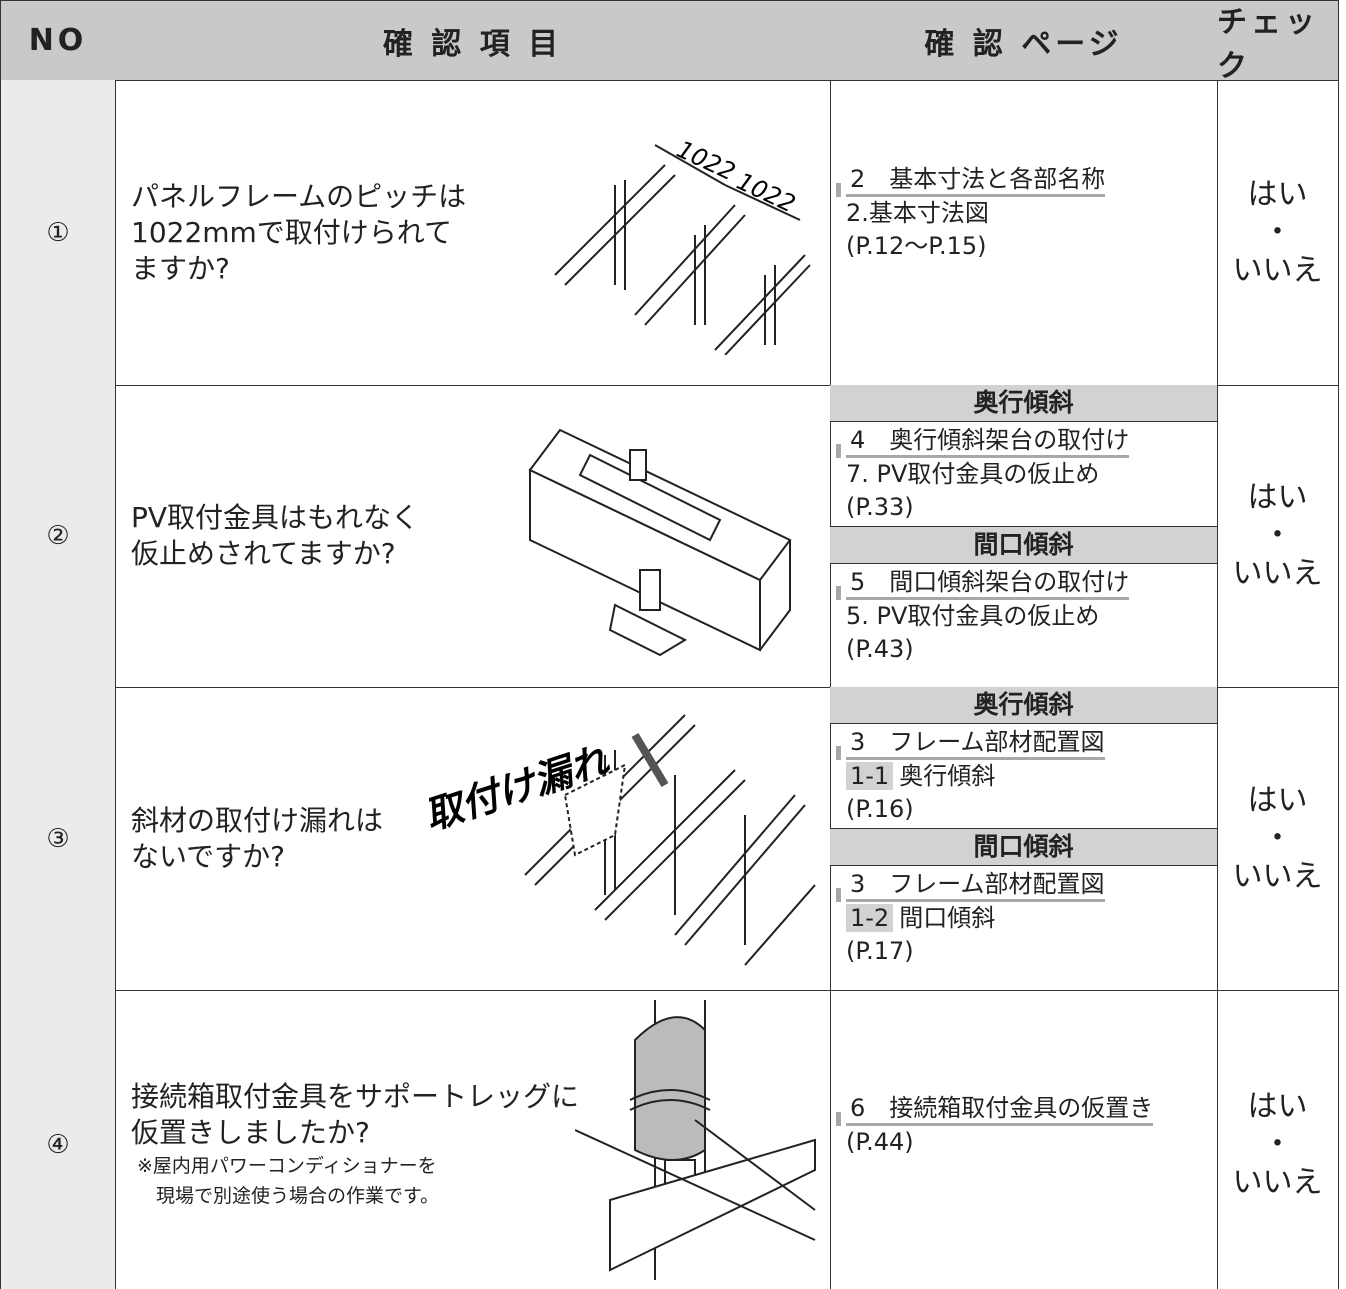 The image size is (1346, 1289). I want to click on ref-row: 4 奥行傾斜架台の取付け, so click(1018, 441).